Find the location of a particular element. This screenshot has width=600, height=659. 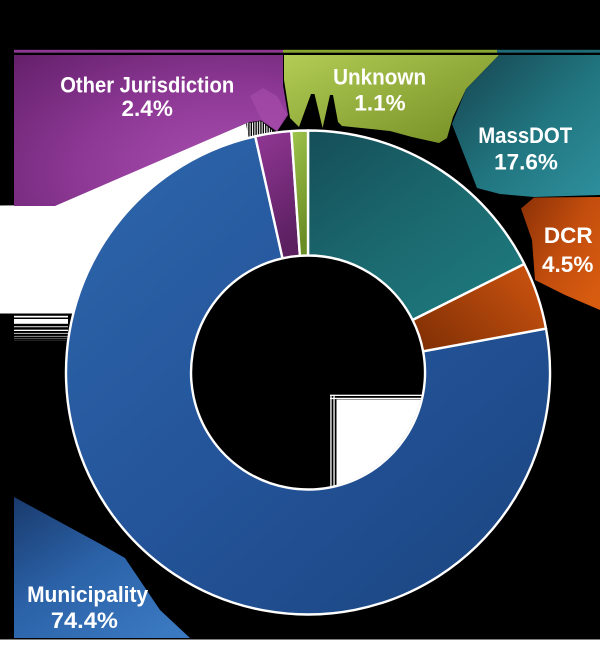

svg-text: Unknown is located at coordinates (379, 77).